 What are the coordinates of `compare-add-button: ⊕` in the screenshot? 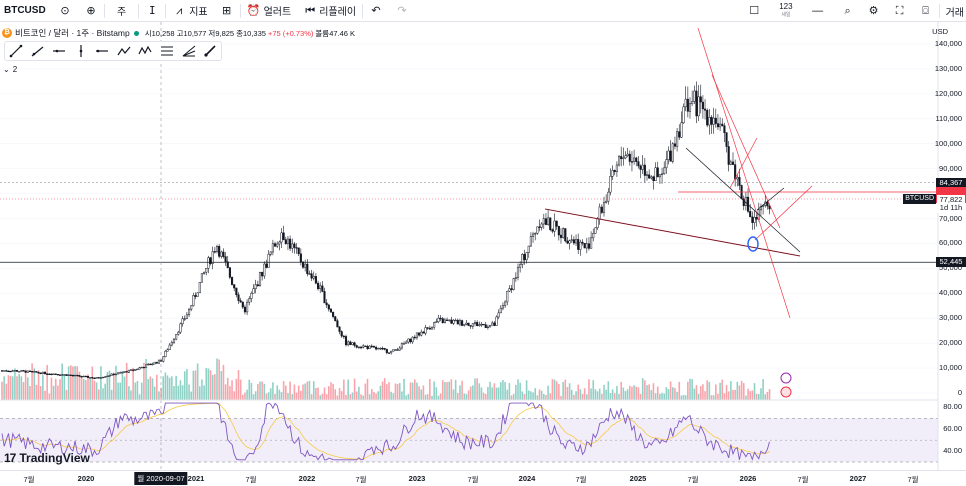 It's located at (91, 10).